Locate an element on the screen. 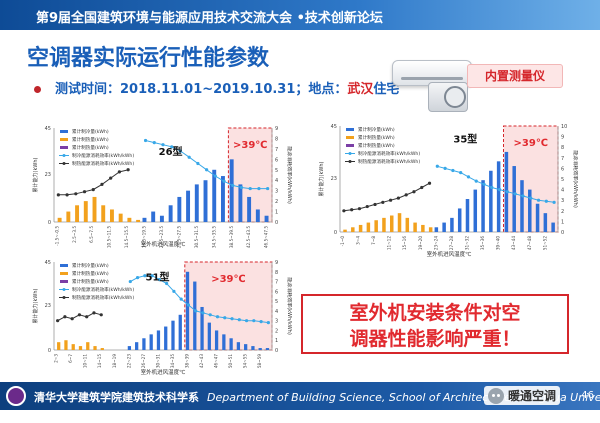 Image resolution: width=600 pixels, height=423 pixels. legend-label: 制冷能源消耗效率(kWh/kWh) is located at coordinates (389, 153).